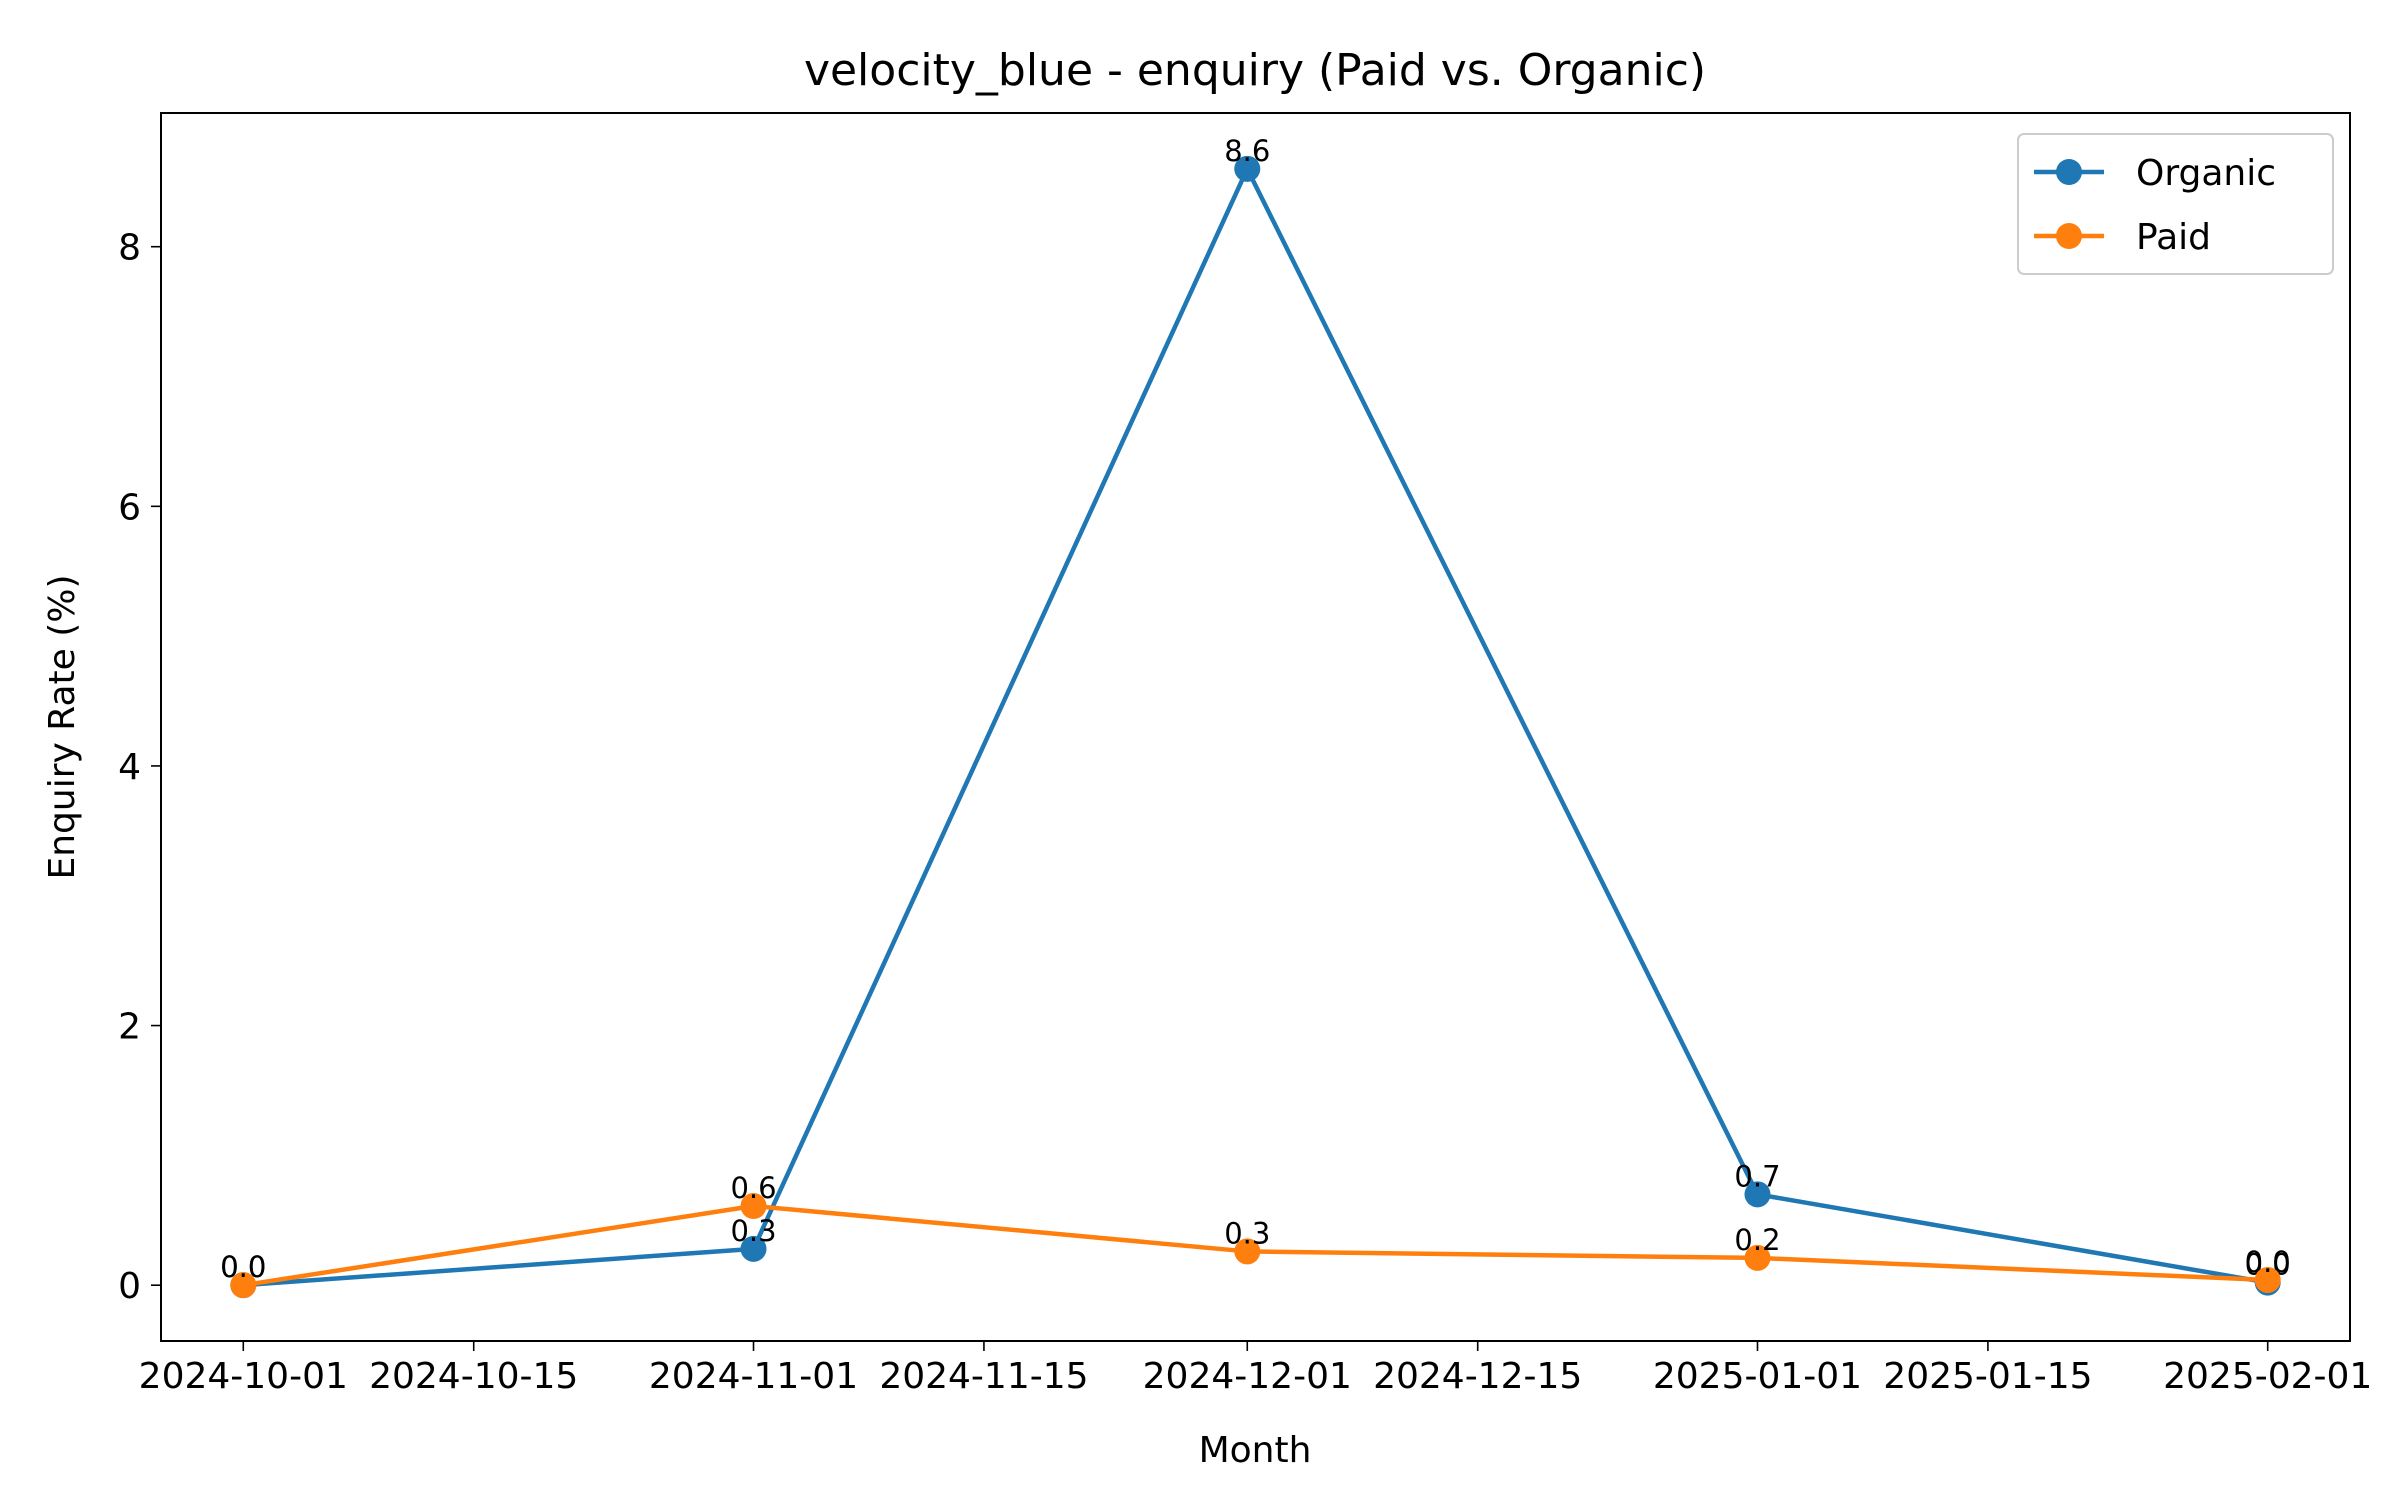 This screenshot has height=1500, width=2400. I want to click on x-tick-label: 2024-10-15, so click(473, 1376).